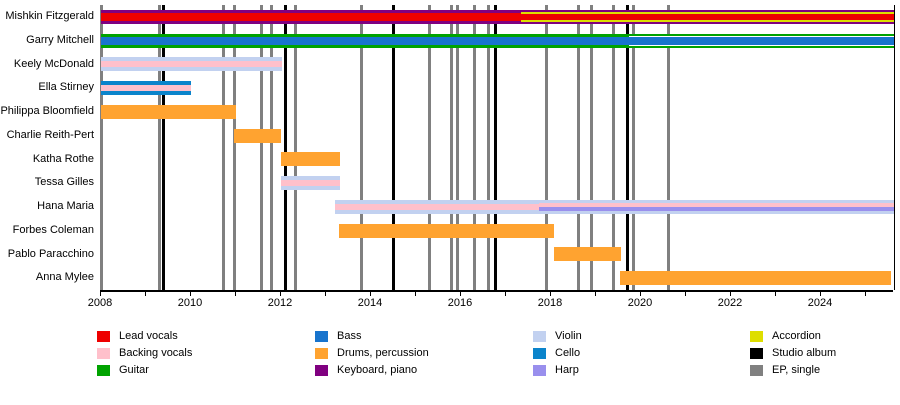 Image resolution: width=900 pixels, height=405 pixels. What do you see at coordinates (148, 336) in the screenshot?
I see `legend-label: Lead vocals` at bounding box center [148, 336].